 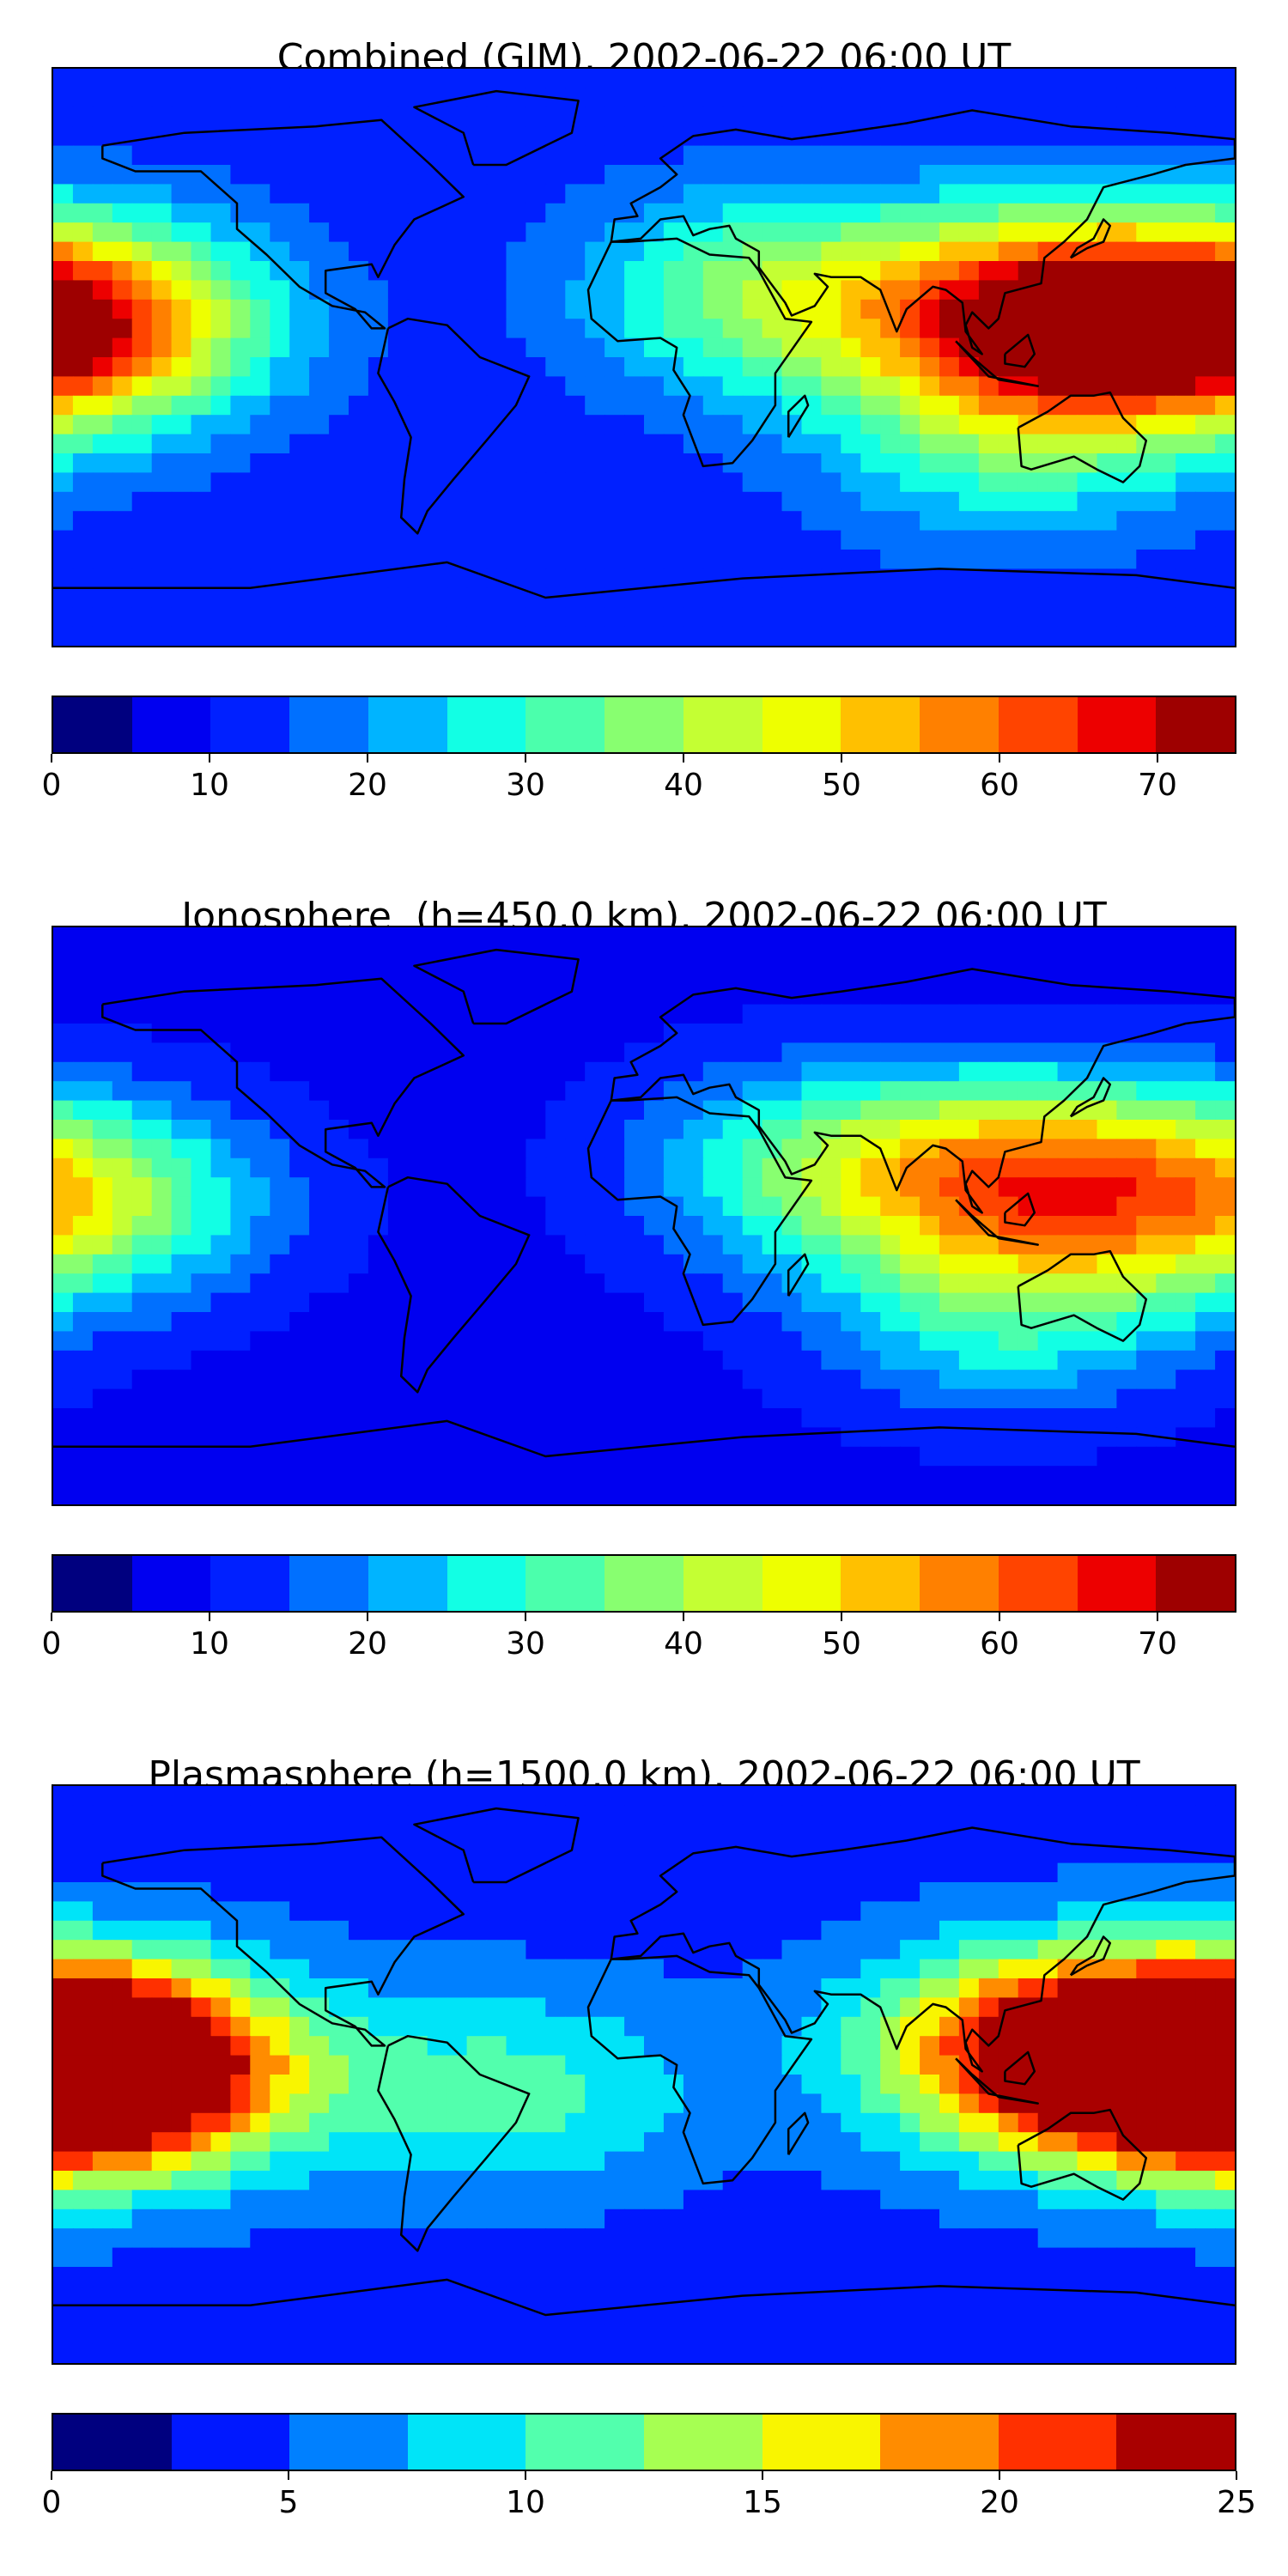 I want to click on coastline, so click(x=644, y=580).